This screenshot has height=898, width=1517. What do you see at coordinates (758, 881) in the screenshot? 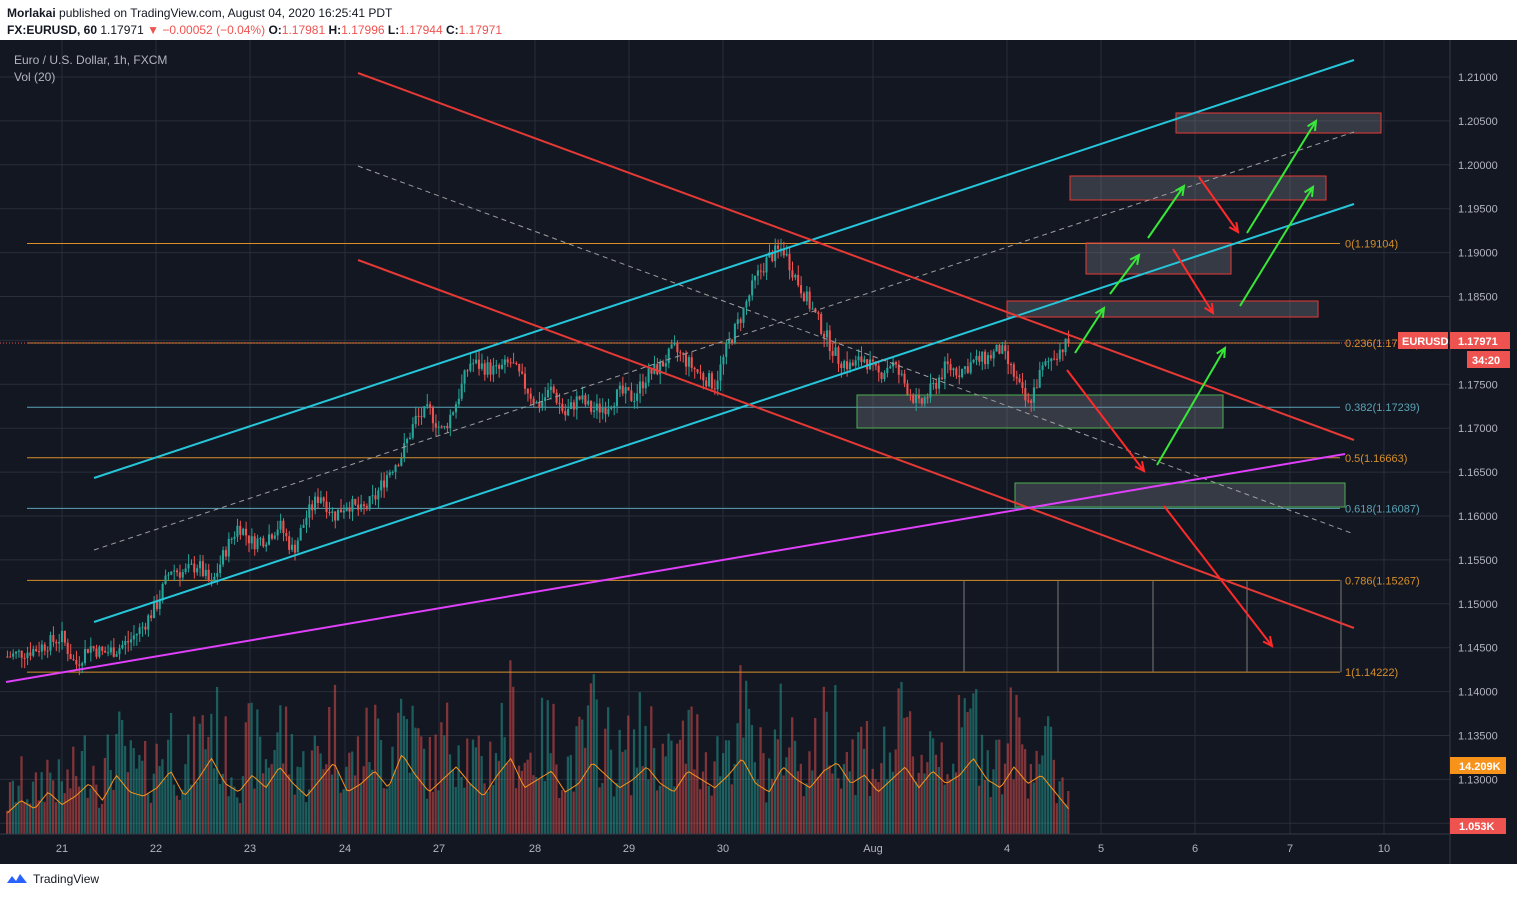
I see `chart-footer: TradingView` at bounding box center [758, 881].